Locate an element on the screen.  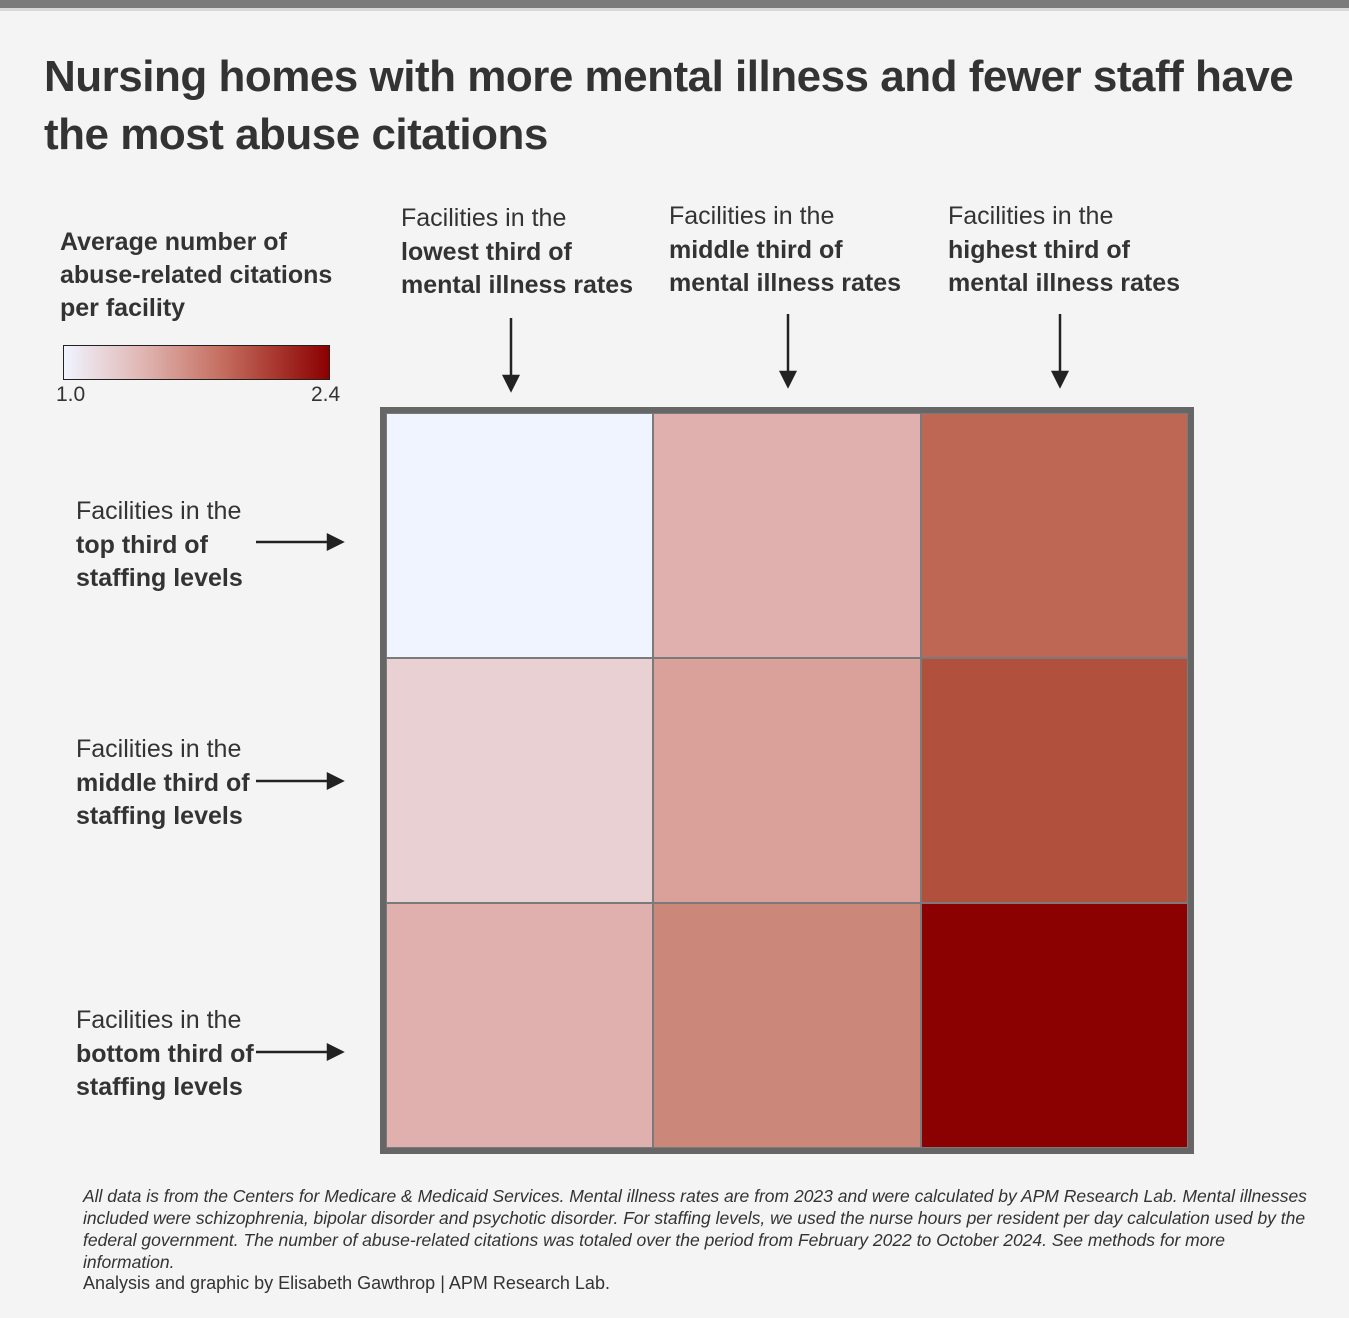
top-rule-secondary is located at coordinates (674, 9).